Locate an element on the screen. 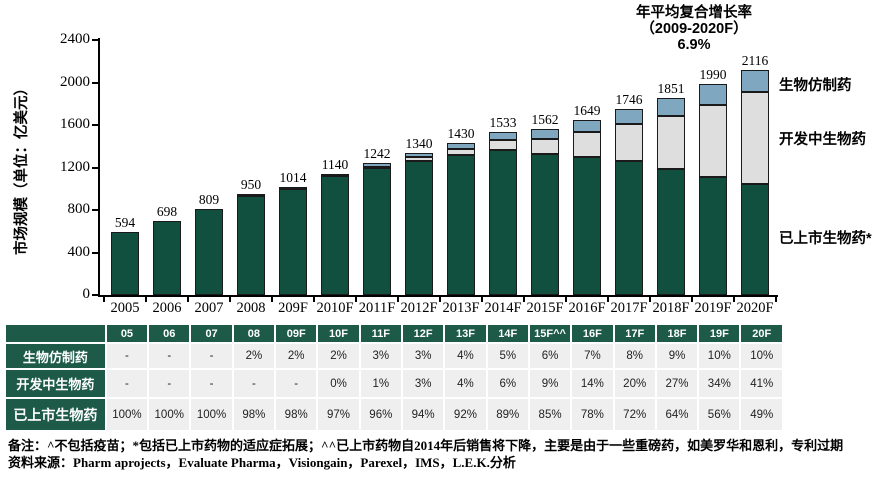 The width and height of the screenshot is (880, 478). bar-segment-biosimilars-209F is located at coordinates (293, 188).